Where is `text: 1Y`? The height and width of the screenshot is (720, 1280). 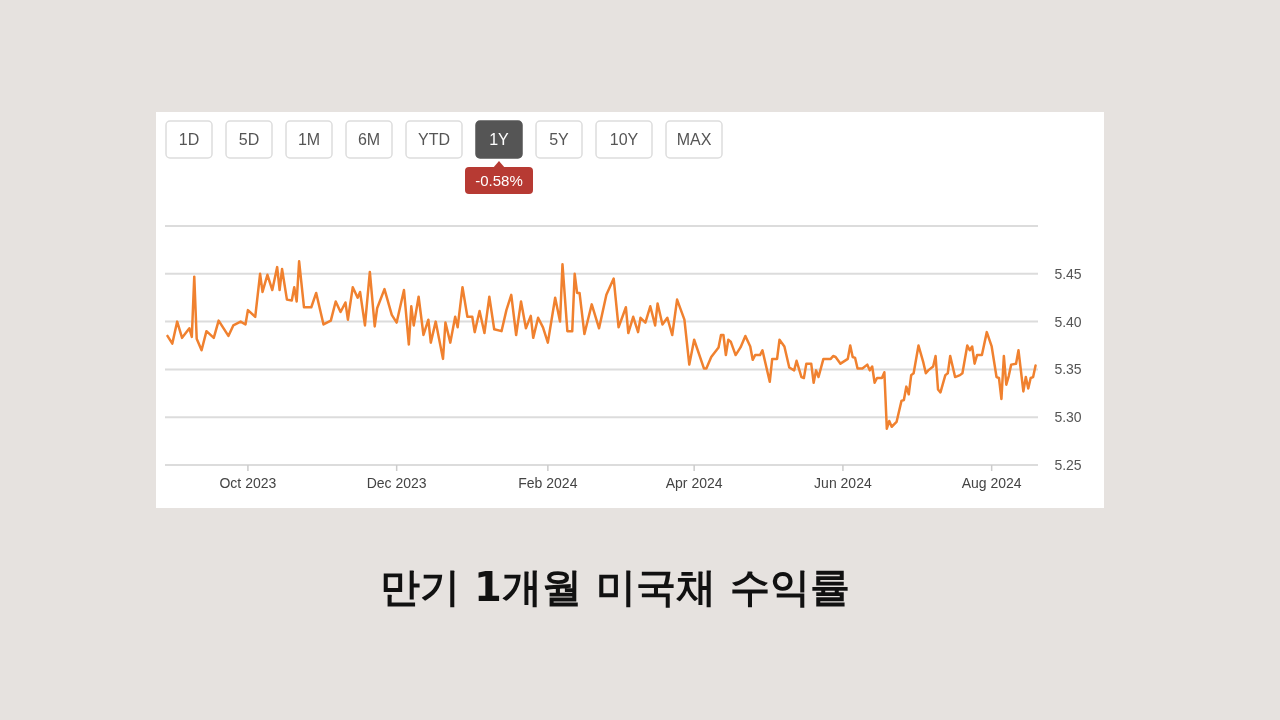 text: 1Y is located at coordinates (499, 139).